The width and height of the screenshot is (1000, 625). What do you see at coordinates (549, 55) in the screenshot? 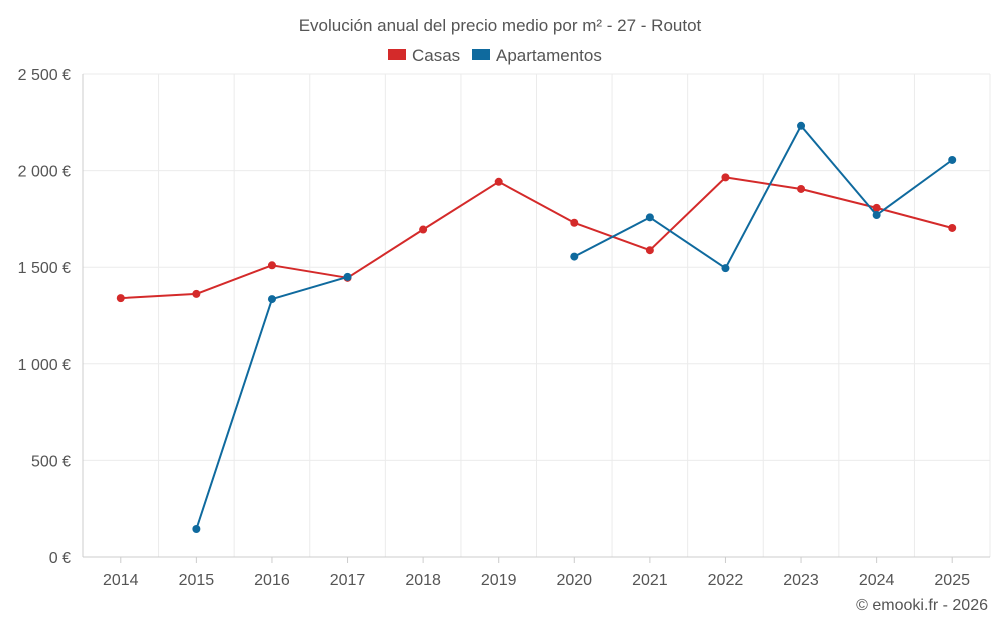
I see `legend-label-apartamentos: Apartamentos` at bounding box center [549, 55].